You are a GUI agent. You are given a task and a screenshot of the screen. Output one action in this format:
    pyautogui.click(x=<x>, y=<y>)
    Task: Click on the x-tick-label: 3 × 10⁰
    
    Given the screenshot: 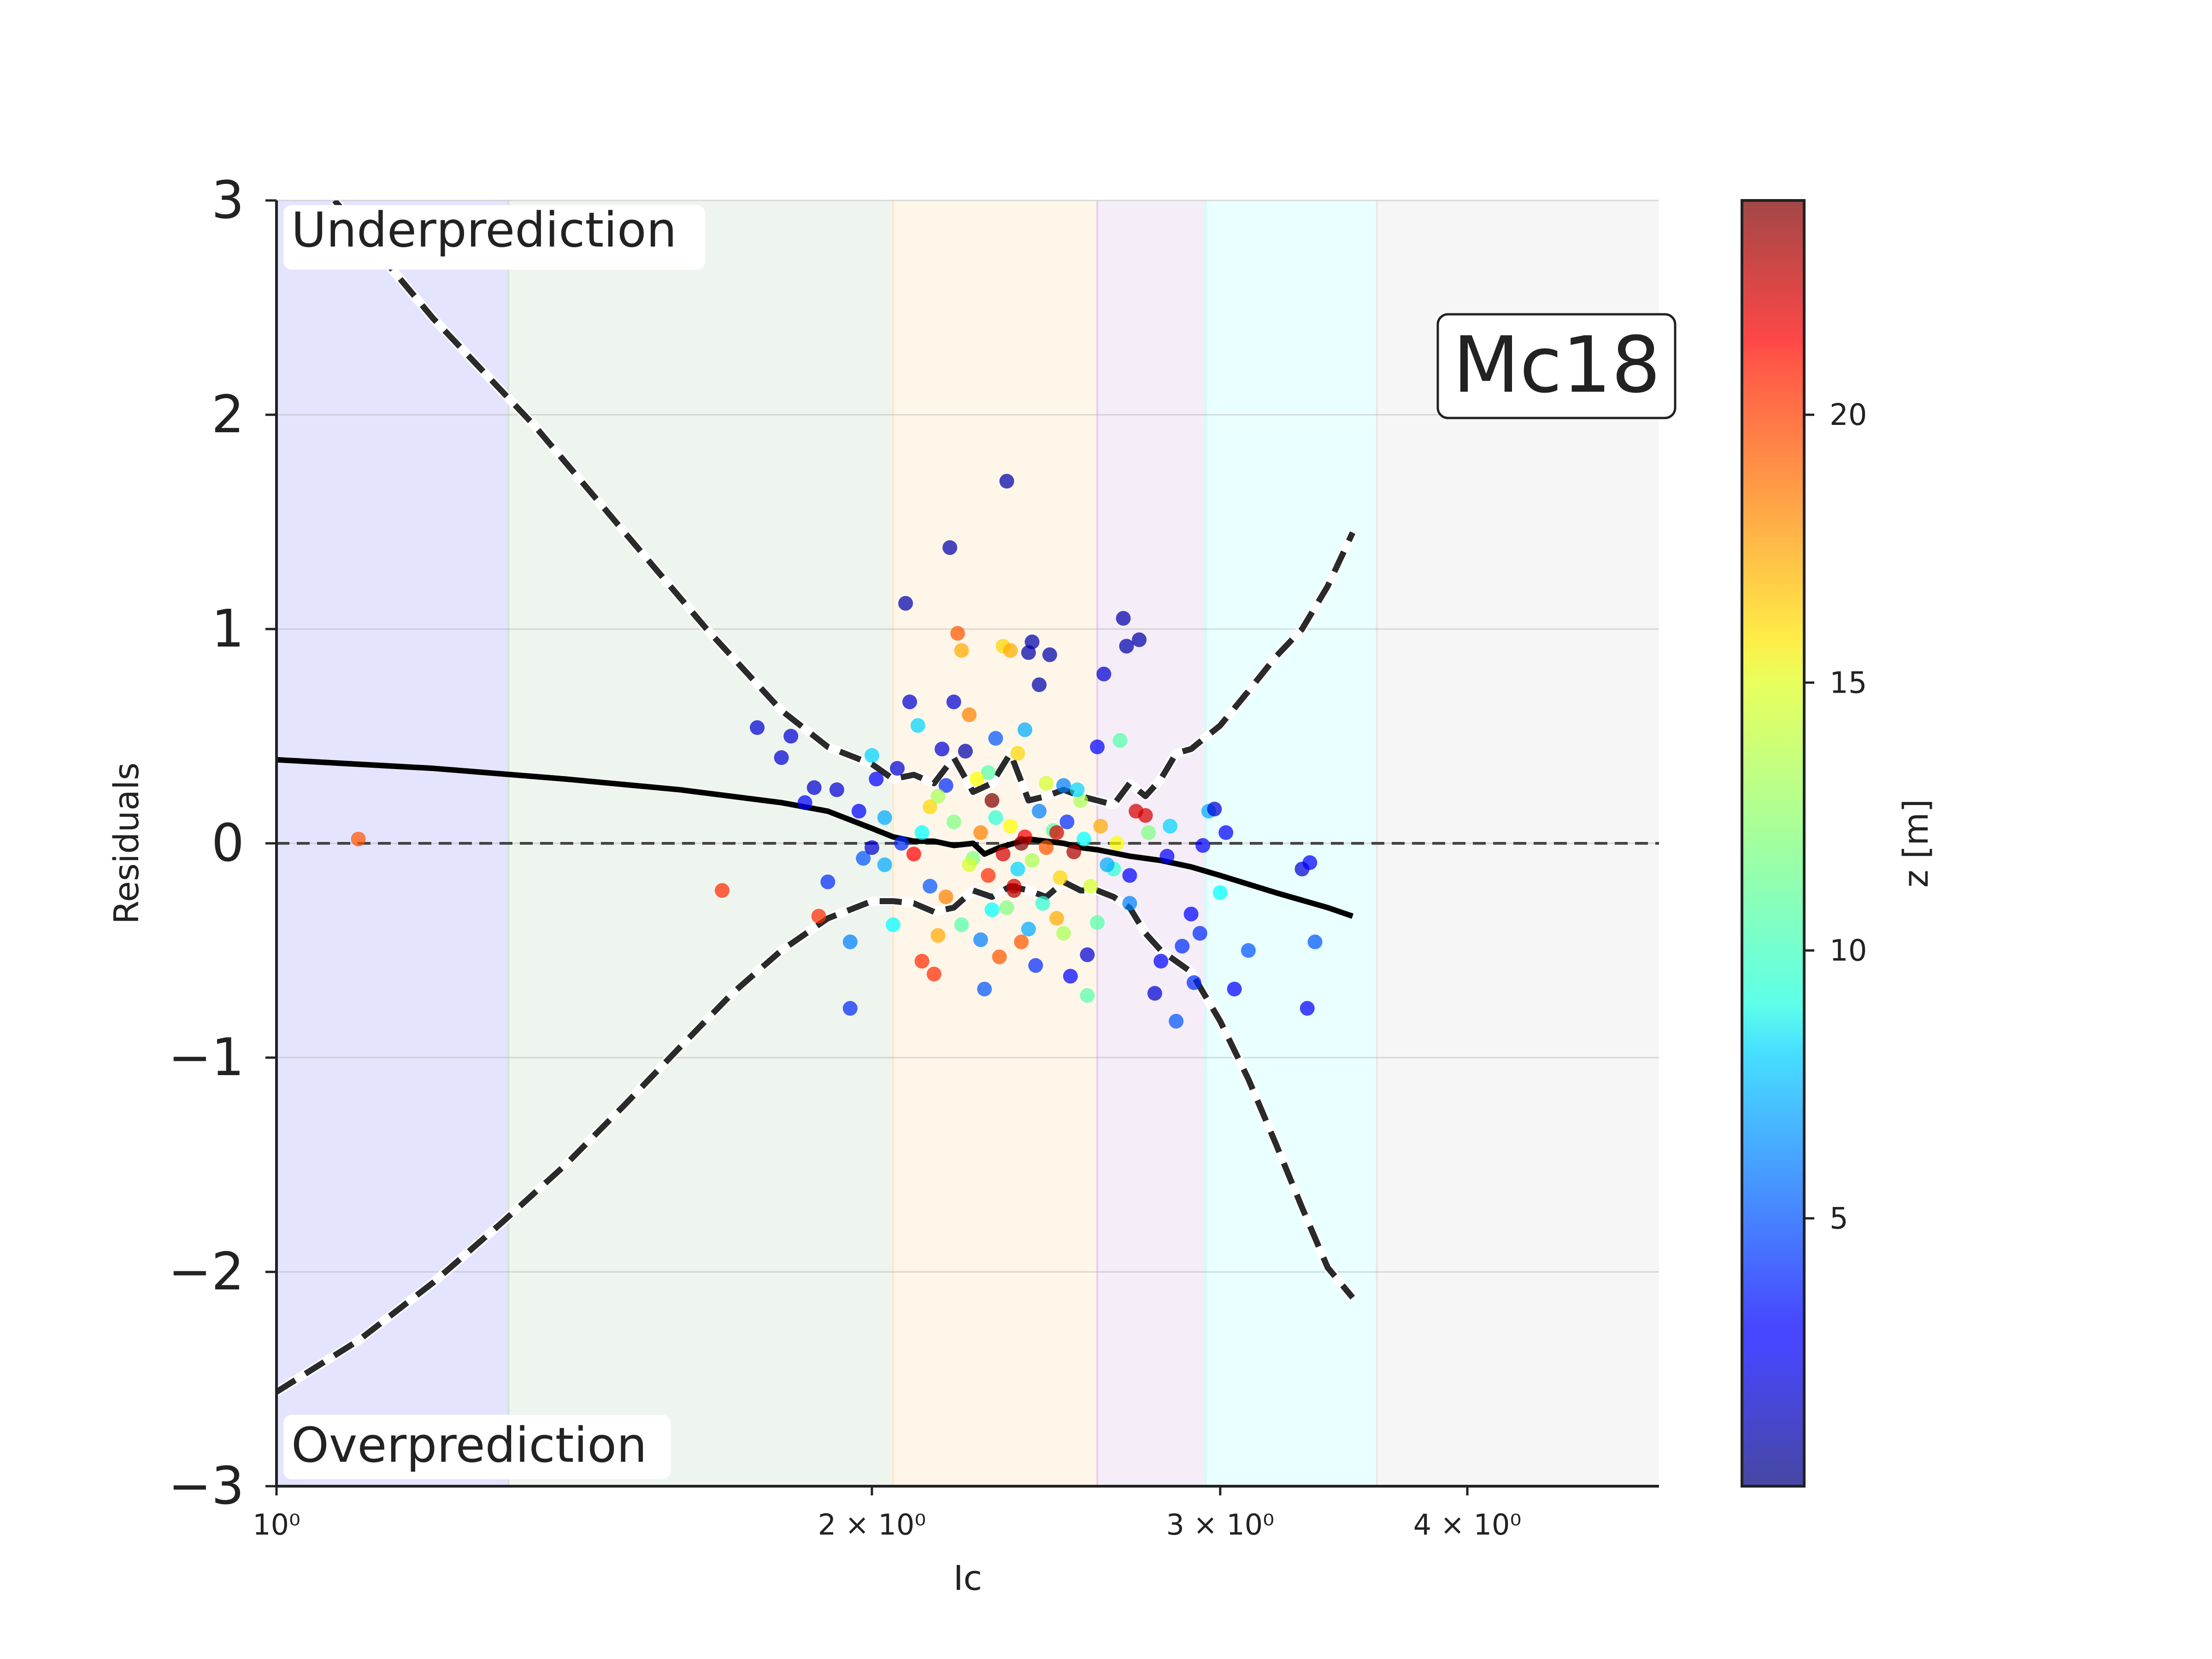 What is the action you would take?
    pyautogui.click(x=1220, y=1524)
    